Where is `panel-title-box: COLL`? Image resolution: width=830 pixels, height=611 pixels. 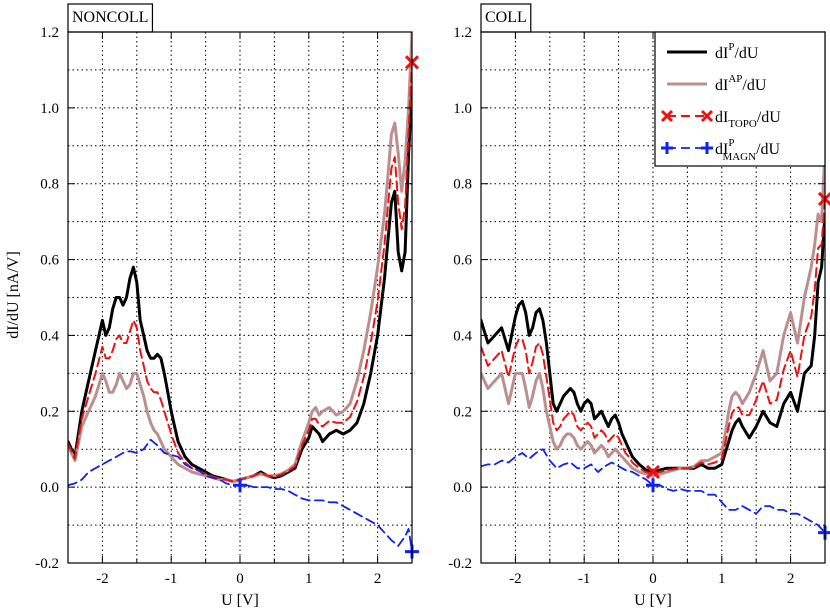 panel-title-box: COLL is located at coordinates (506, 18).